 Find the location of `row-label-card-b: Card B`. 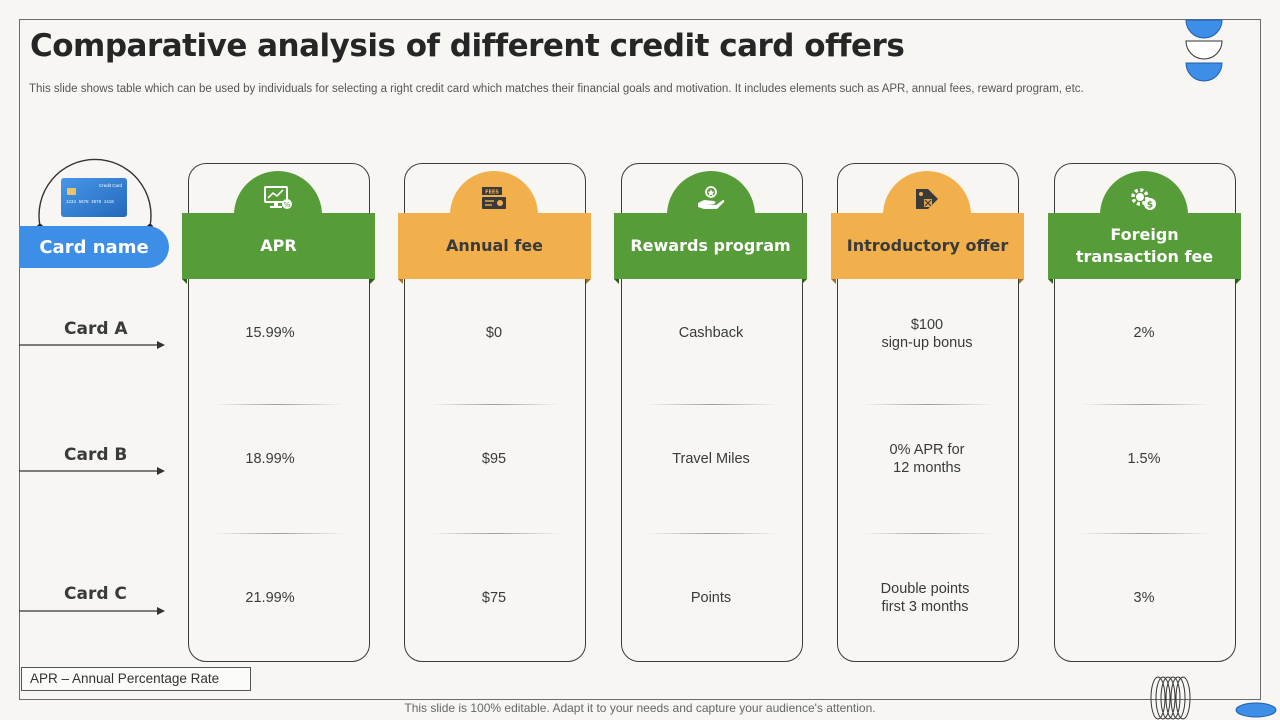

row-label-card-b: Card B is located at coordinates (96, 455).